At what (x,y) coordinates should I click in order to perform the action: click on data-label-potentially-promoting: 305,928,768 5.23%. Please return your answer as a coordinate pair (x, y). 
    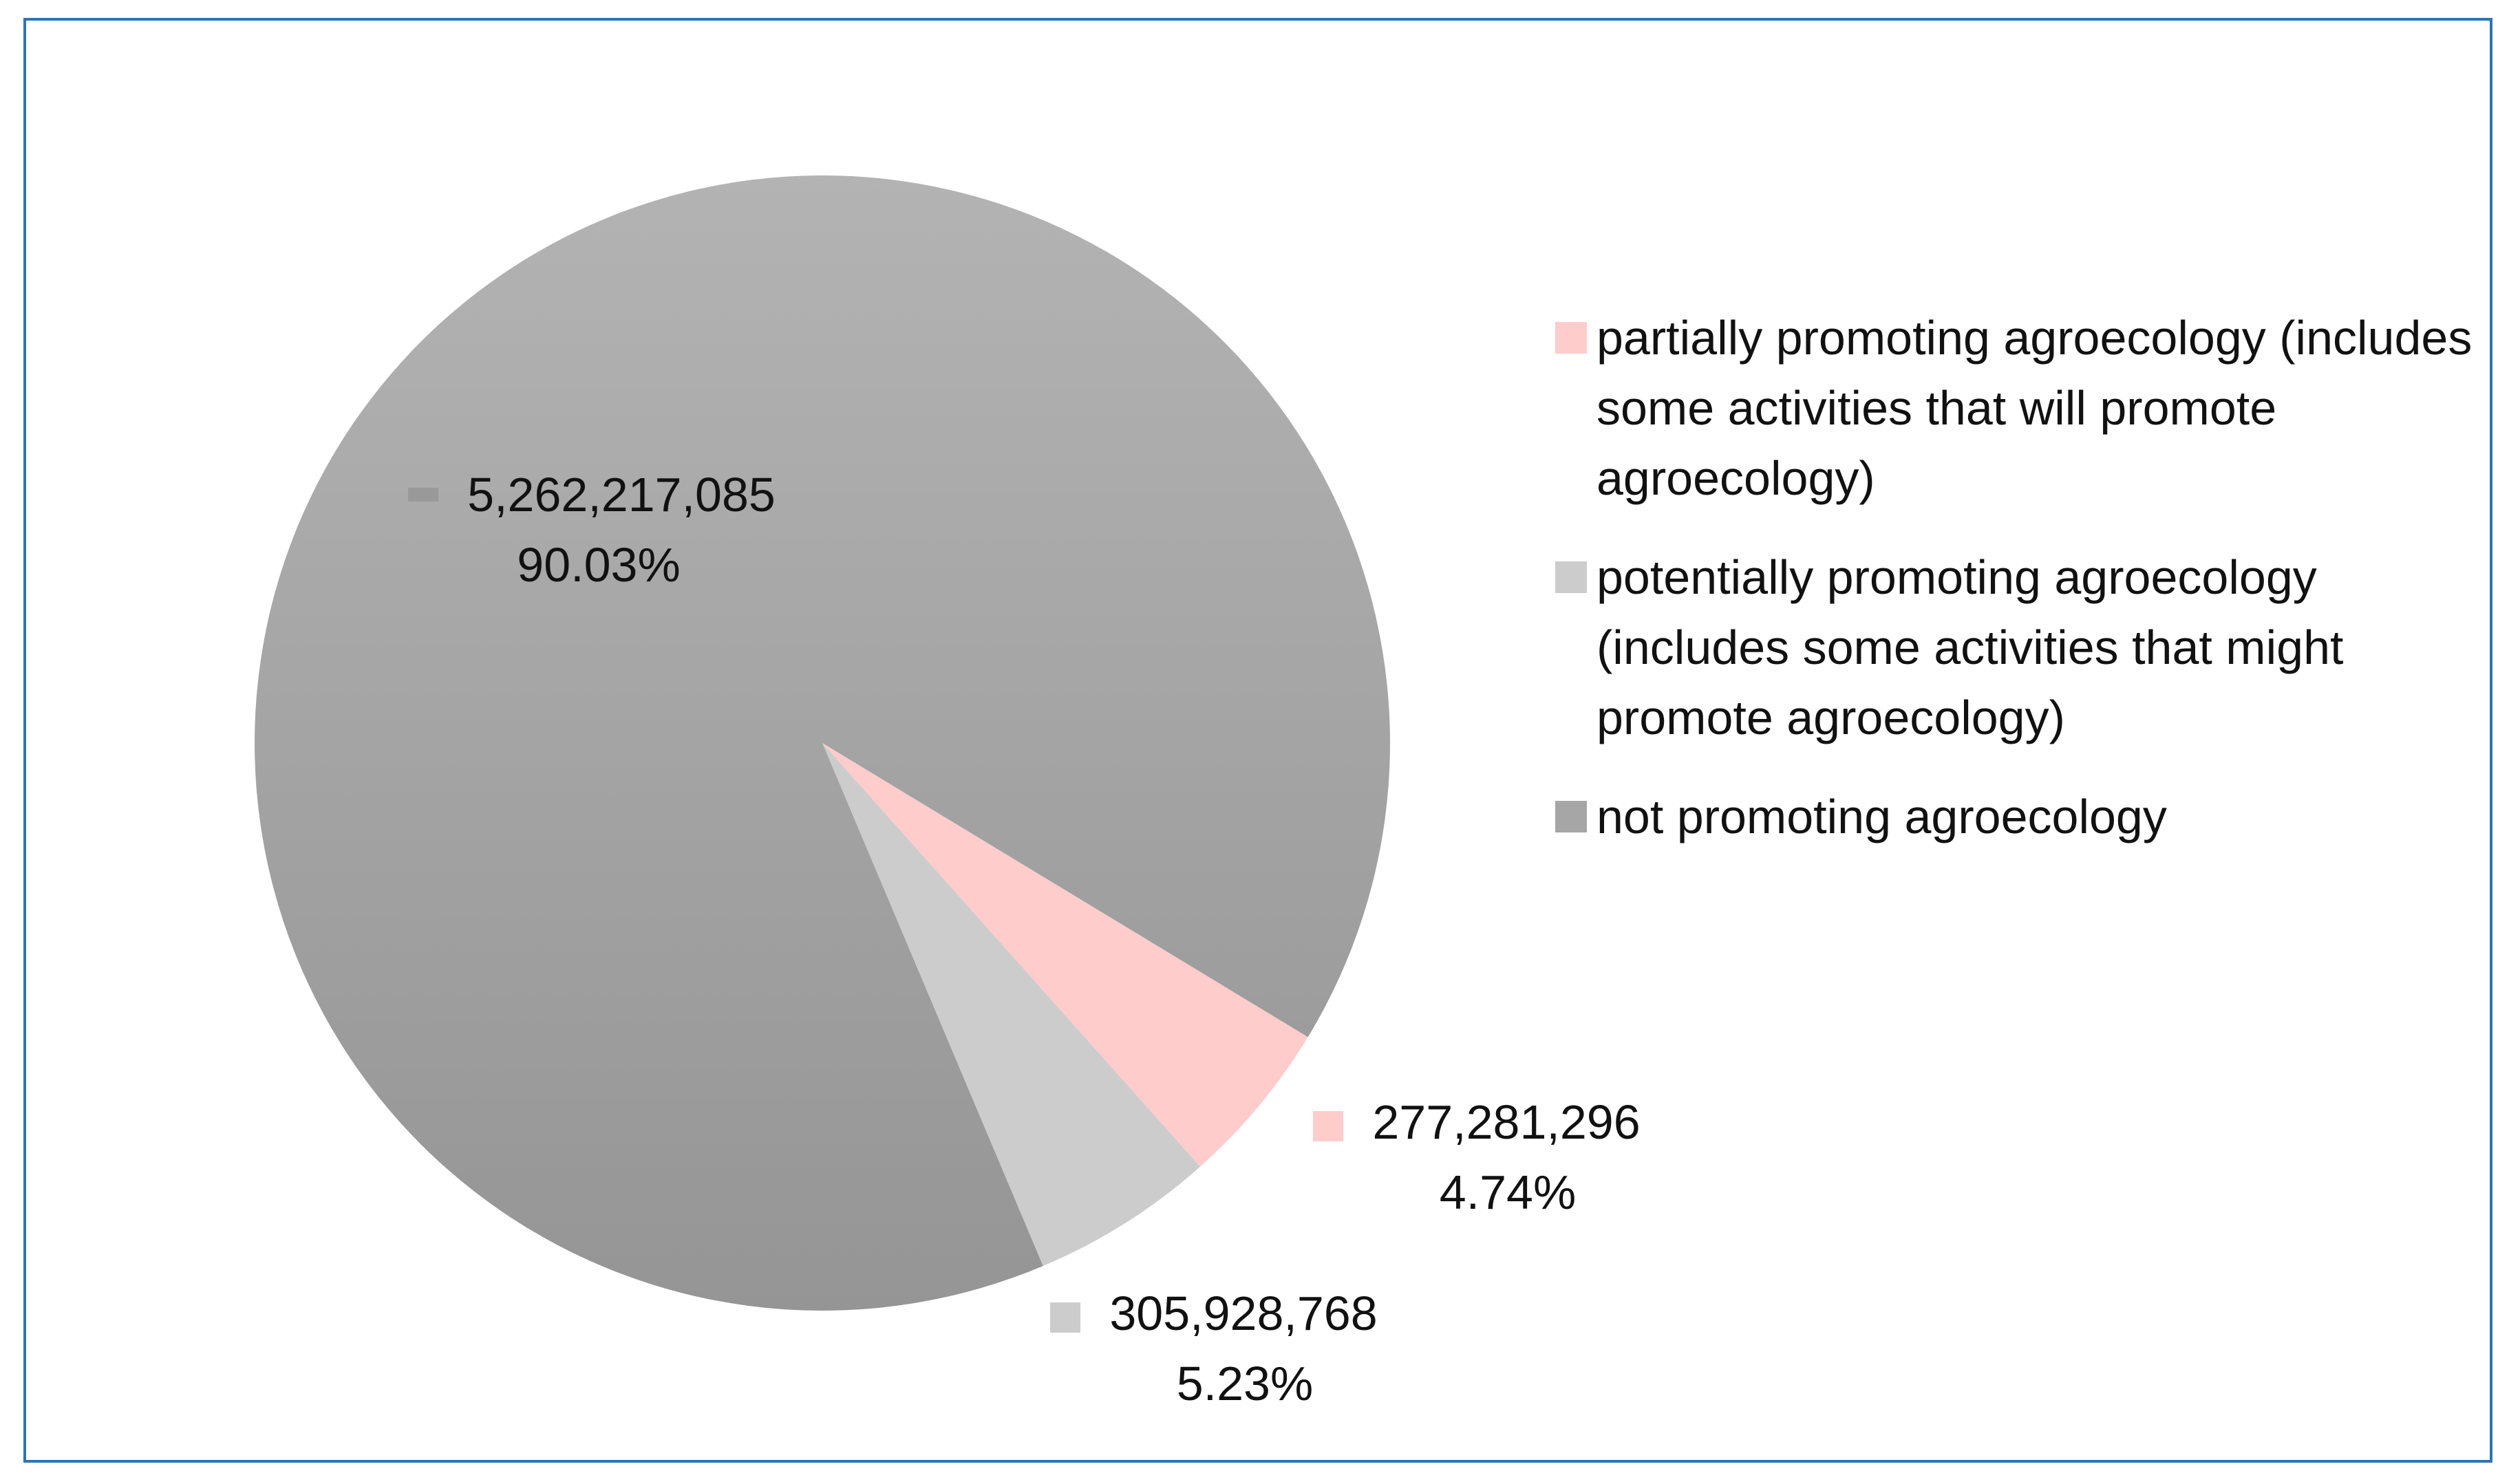
    Looking at the image, I should click on (1214, 1348).